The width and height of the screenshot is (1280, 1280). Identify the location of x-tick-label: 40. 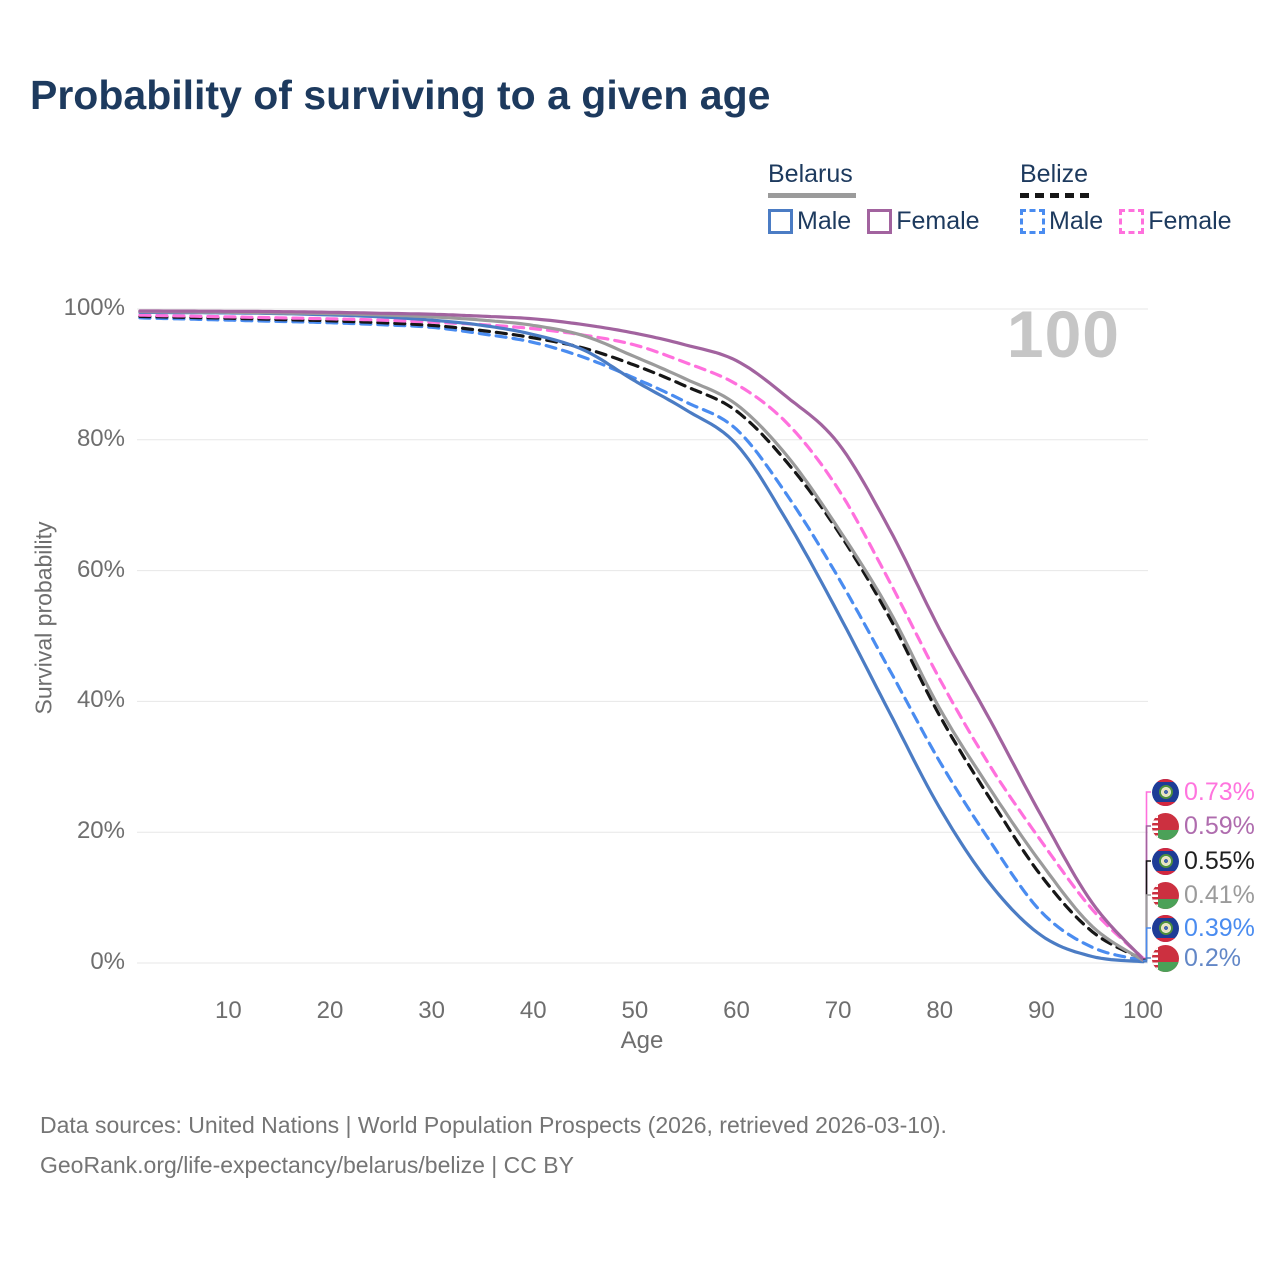
(533, 1010).